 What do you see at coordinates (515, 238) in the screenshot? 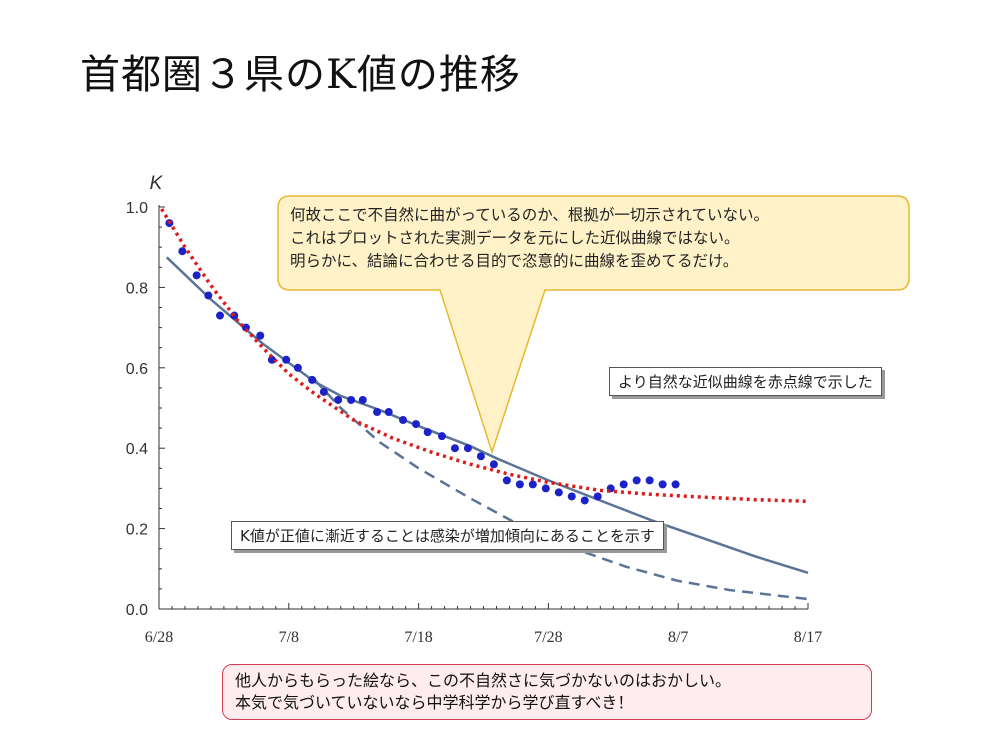
I see `critique-line-2: これはプロットされた実測データを元にした近似曲線ではない。` at bounding box center [515, 238].